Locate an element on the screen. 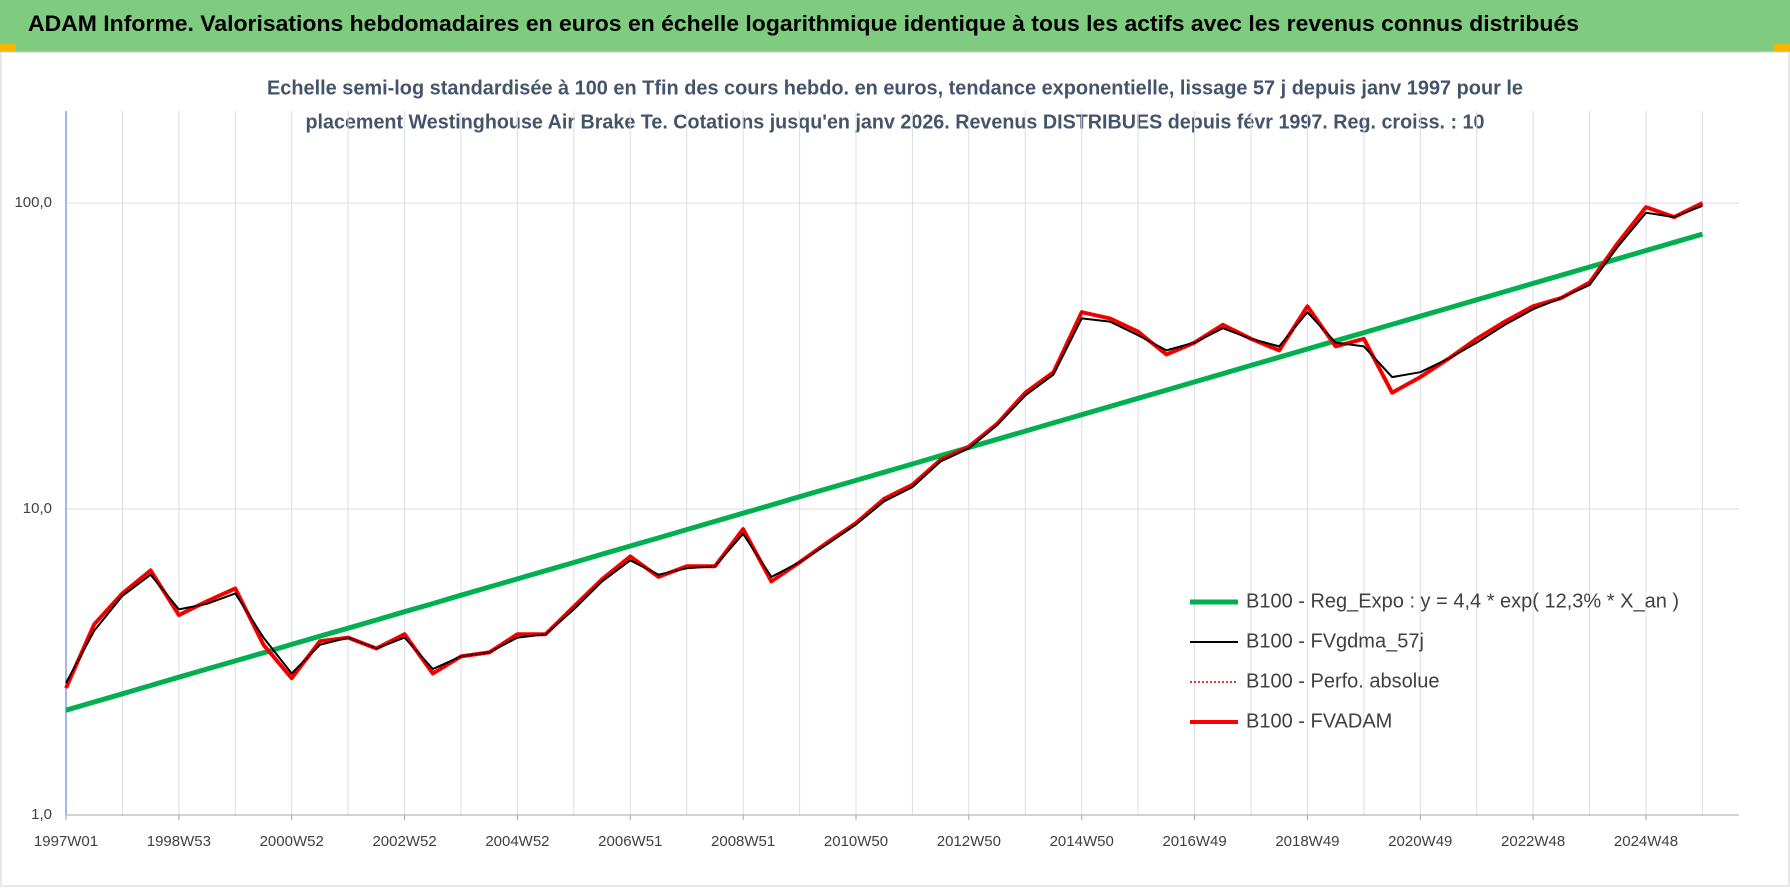  x-tick-label: 1998W53 is located at coordinates (179, 841).